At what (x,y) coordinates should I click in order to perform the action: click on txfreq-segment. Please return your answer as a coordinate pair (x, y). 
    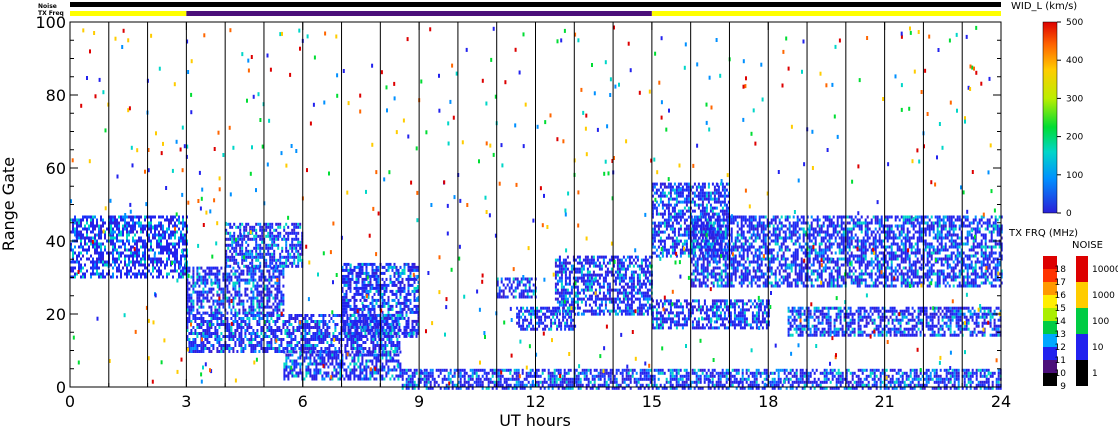
    Looking at the image, I should click on (128, 13).